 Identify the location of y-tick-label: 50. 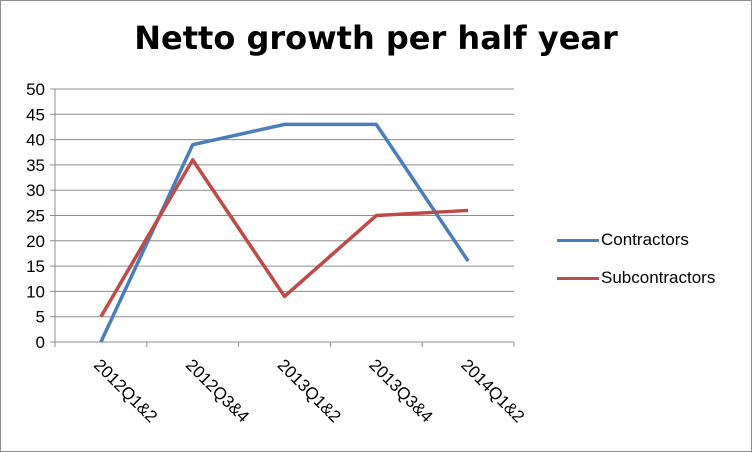
(35, 89).